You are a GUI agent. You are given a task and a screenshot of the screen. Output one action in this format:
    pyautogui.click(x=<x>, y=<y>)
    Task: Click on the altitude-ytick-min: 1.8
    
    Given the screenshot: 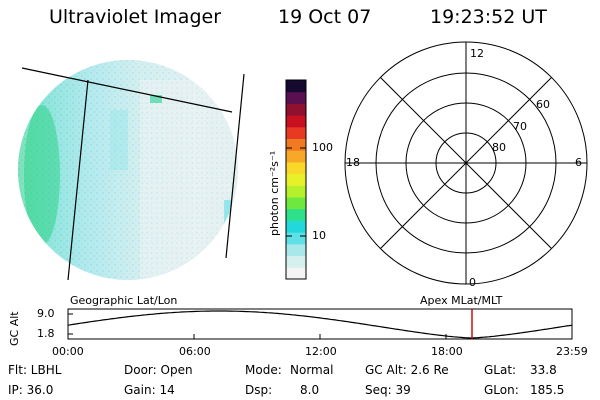 What is the action you would take?
    pyautogui.click(x=46, y=333)
    